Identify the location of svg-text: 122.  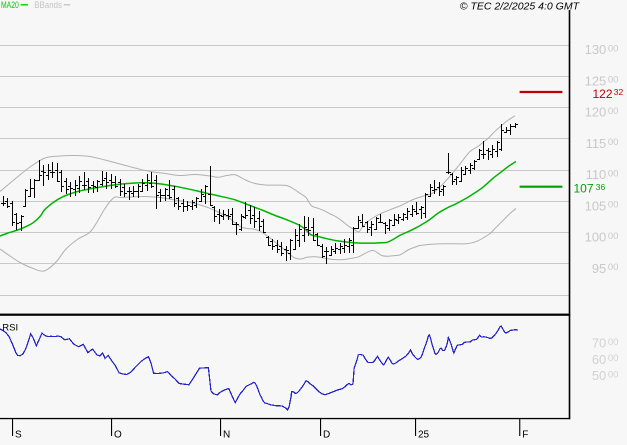
(602, 94).